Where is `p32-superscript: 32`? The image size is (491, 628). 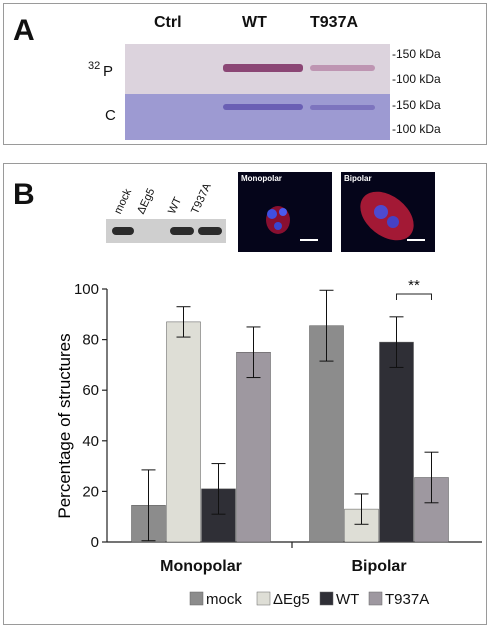 p32-superscript: 32 is located at coordinates (94, 66).